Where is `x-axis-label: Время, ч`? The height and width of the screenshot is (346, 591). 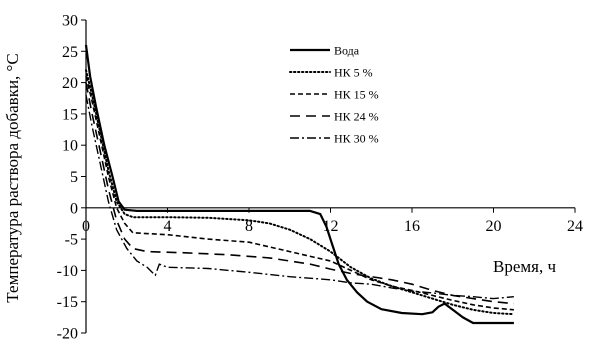
x-axis-label: Время, ч is located at coordinates (524, 266).